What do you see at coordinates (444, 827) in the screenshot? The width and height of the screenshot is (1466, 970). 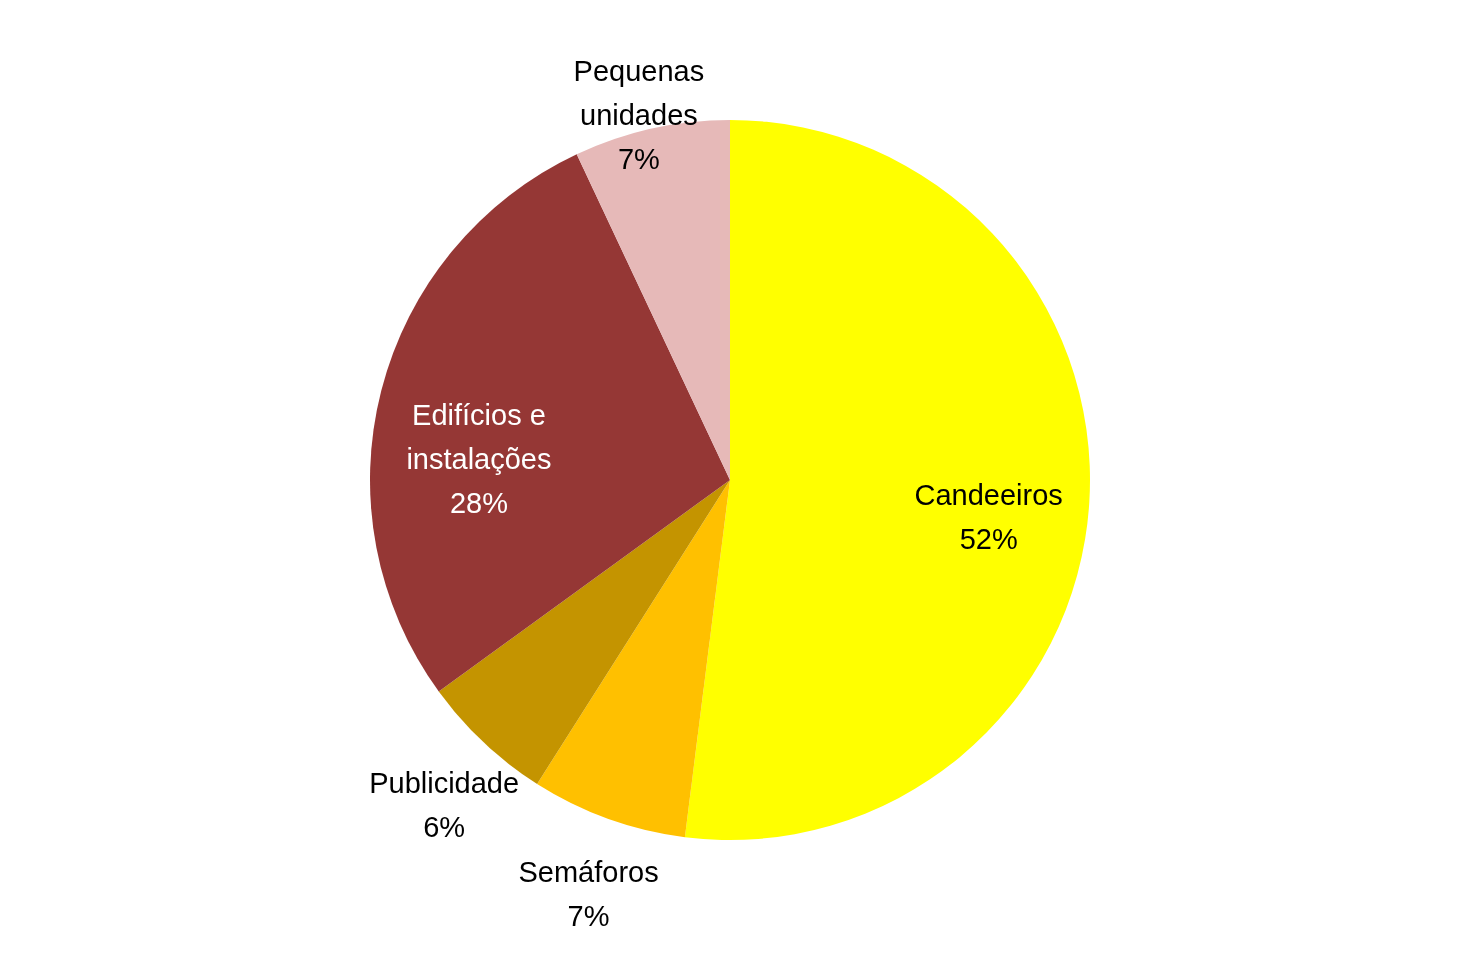 I see `data-label: 6%` at bounding box center [444, 827].